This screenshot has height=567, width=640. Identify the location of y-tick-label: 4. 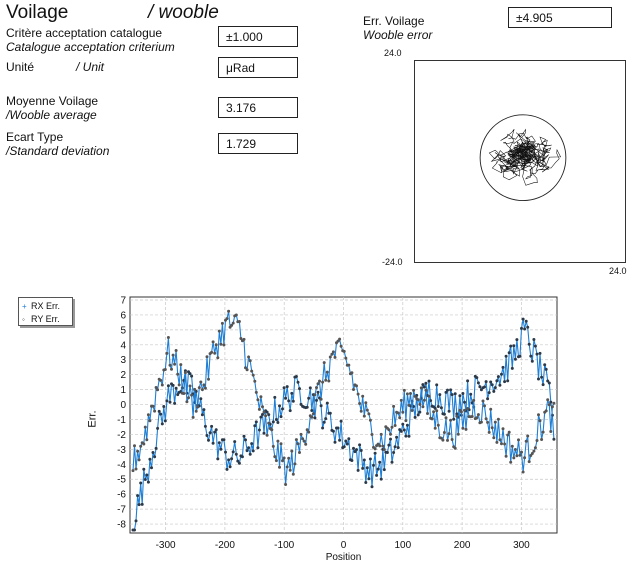
(123, 345).